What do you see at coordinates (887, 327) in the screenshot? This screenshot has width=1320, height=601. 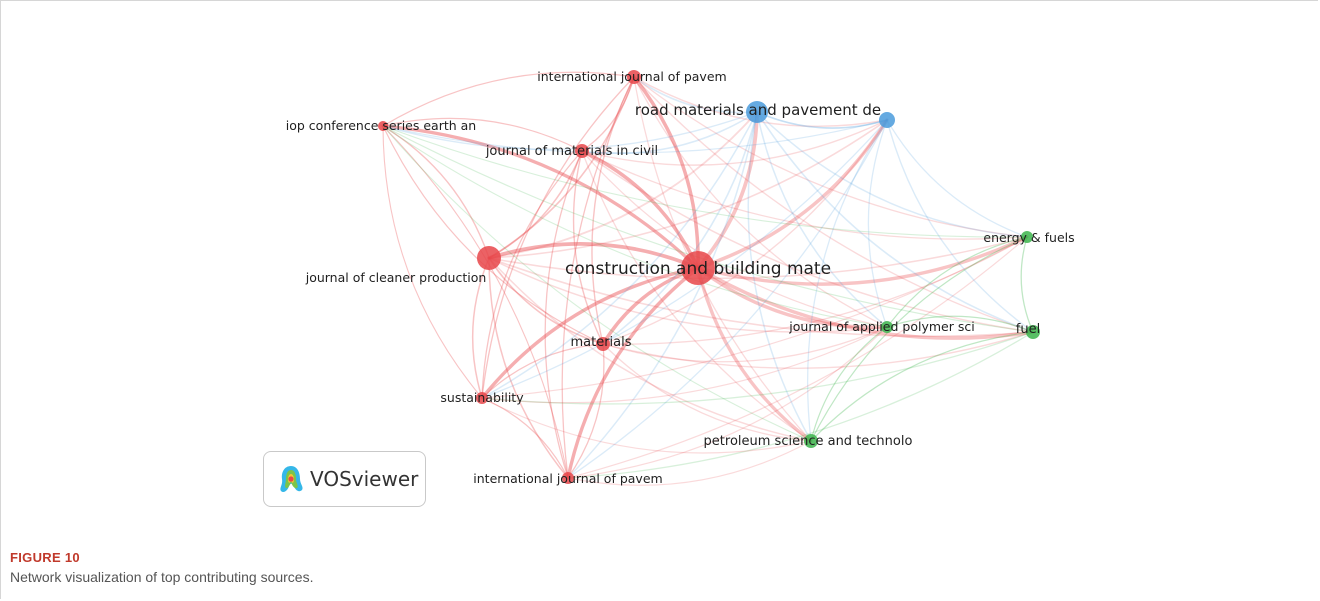 I see `network-node-japs` at bounding box center [887, 327].